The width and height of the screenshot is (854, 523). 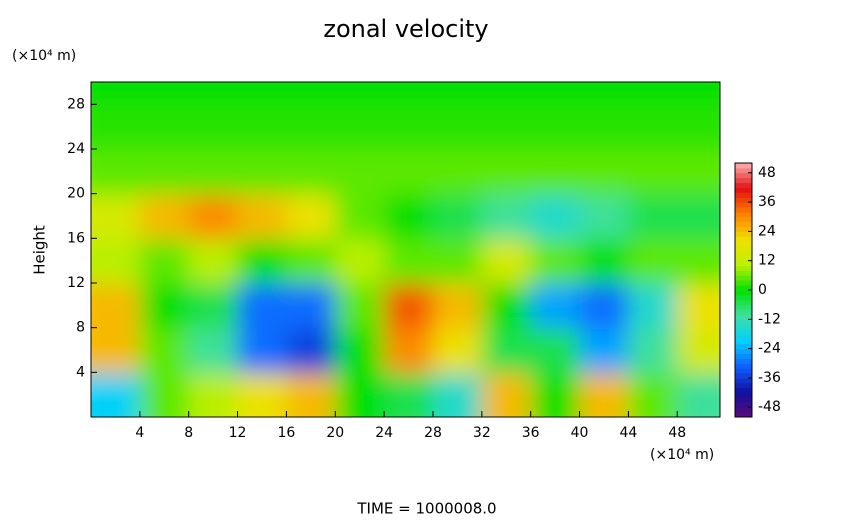 I want to click on colorbar: 48 36 24 12 0 -12 -24 -36 -48, so click(x=757, y=290).